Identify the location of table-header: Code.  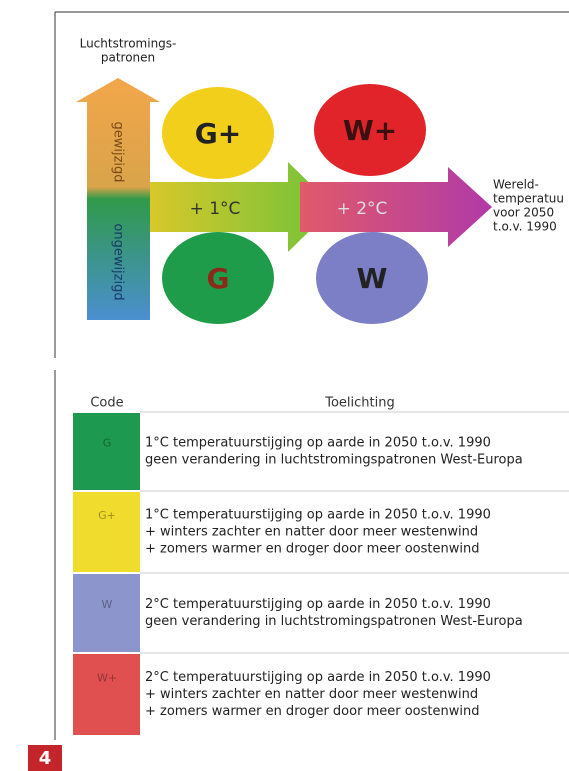
(106, 403).